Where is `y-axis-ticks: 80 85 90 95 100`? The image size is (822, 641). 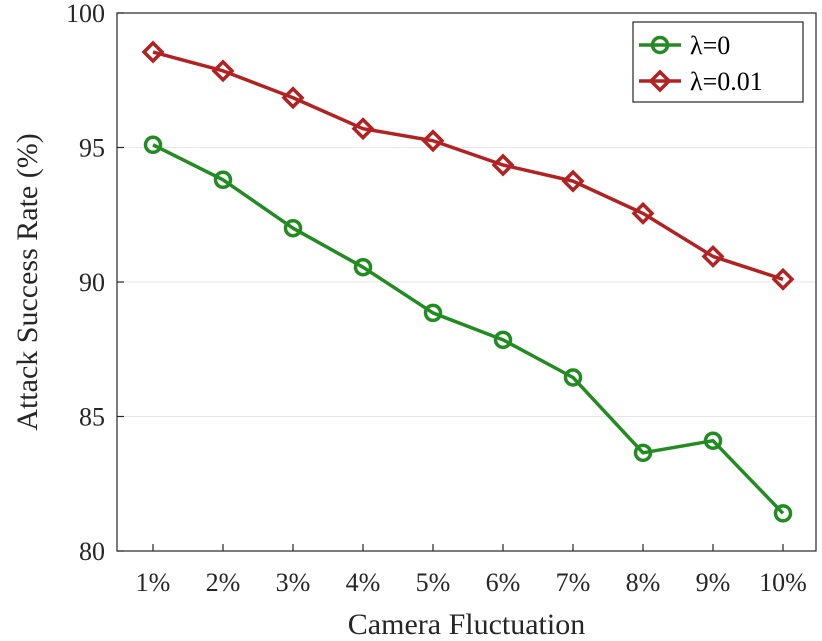
y-axis-ticks: 80 85 90 95 100 is located at coordinates (95, 283).